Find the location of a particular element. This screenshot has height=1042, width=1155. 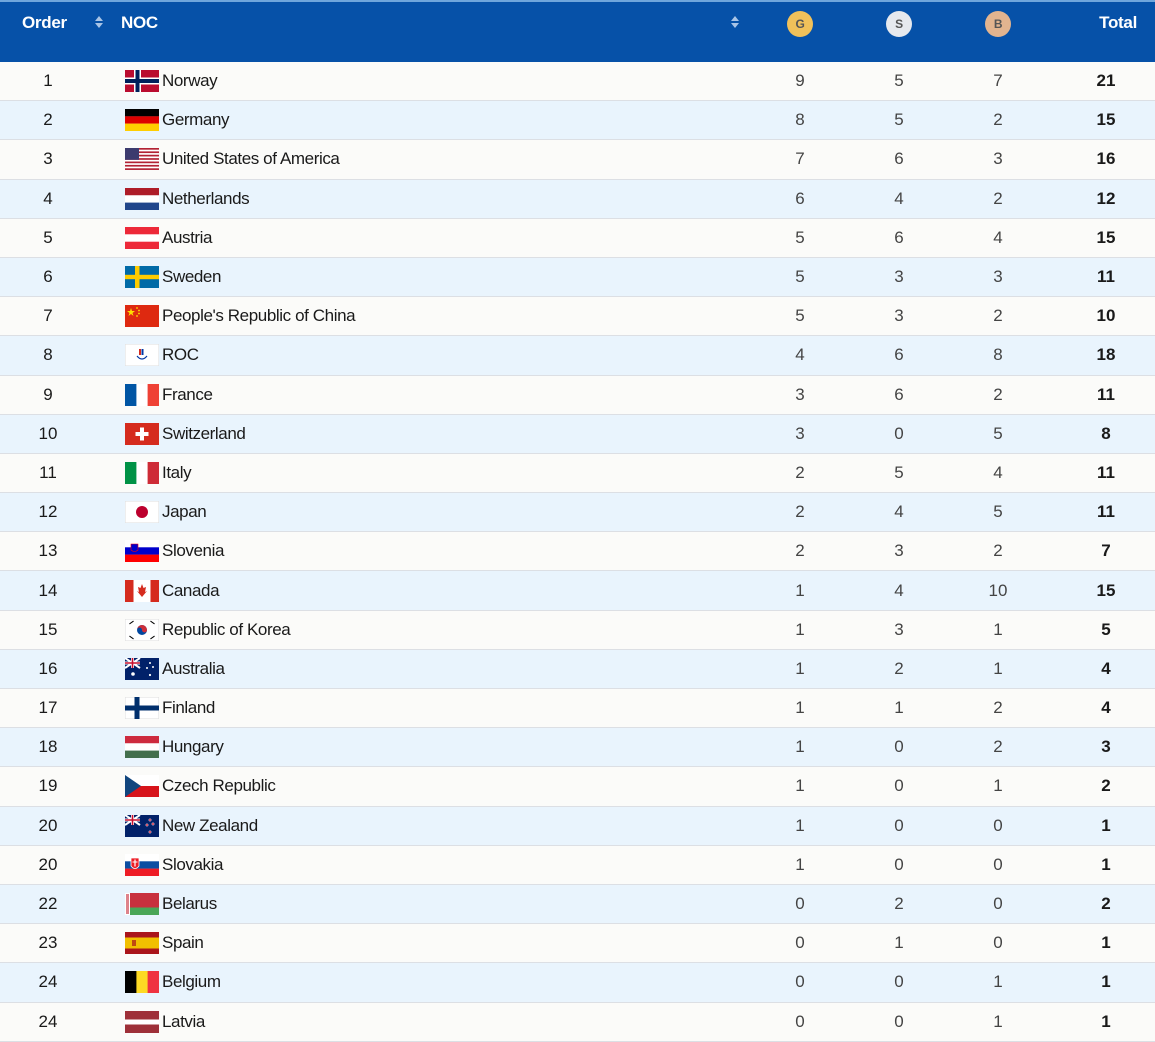

country-name: Spain is located at coordinates (183, 943).